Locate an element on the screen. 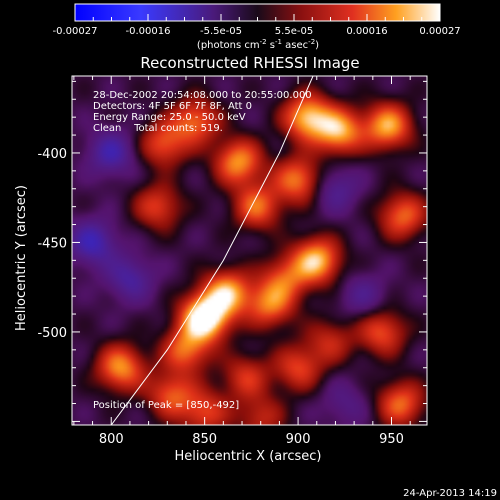  footer-date: 24-Apr-2013 14:19 is located at coordinates (450, 493).